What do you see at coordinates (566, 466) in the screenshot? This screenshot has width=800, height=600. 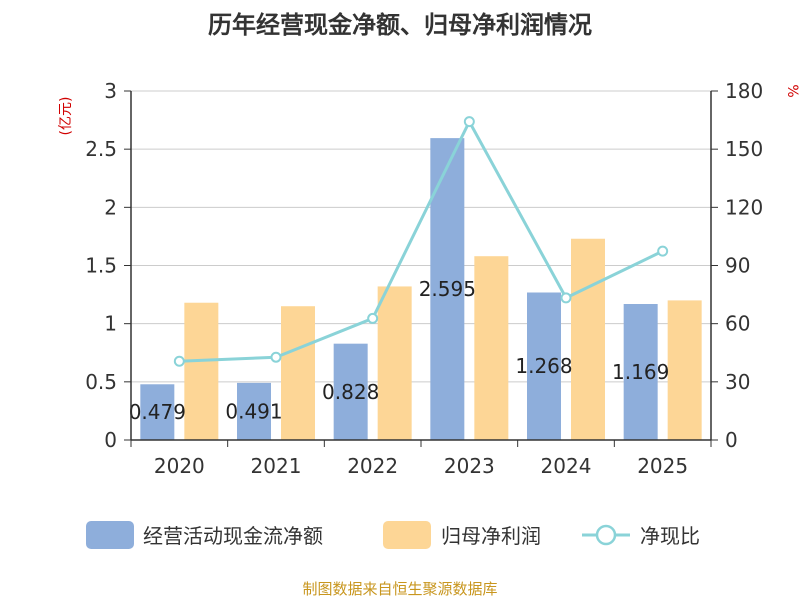 I see `x-axis-tick-label: 2024` at bounding box center [566, 466].